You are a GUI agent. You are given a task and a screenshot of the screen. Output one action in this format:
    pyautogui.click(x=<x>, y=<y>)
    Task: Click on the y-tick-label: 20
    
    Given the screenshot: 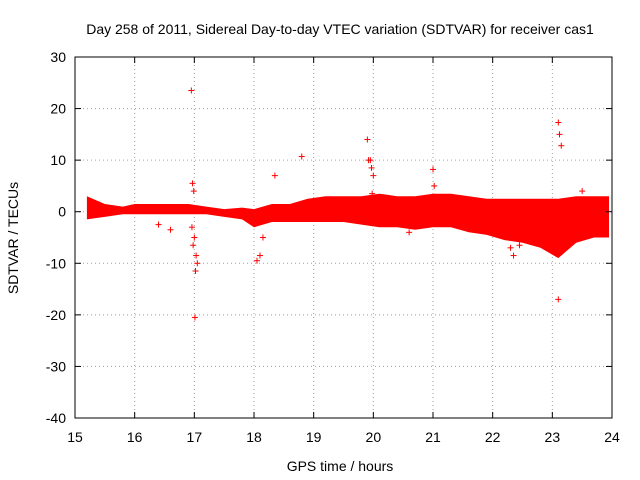 What is the action you would take?
    pyautogui.click(x=58, y=109)
    